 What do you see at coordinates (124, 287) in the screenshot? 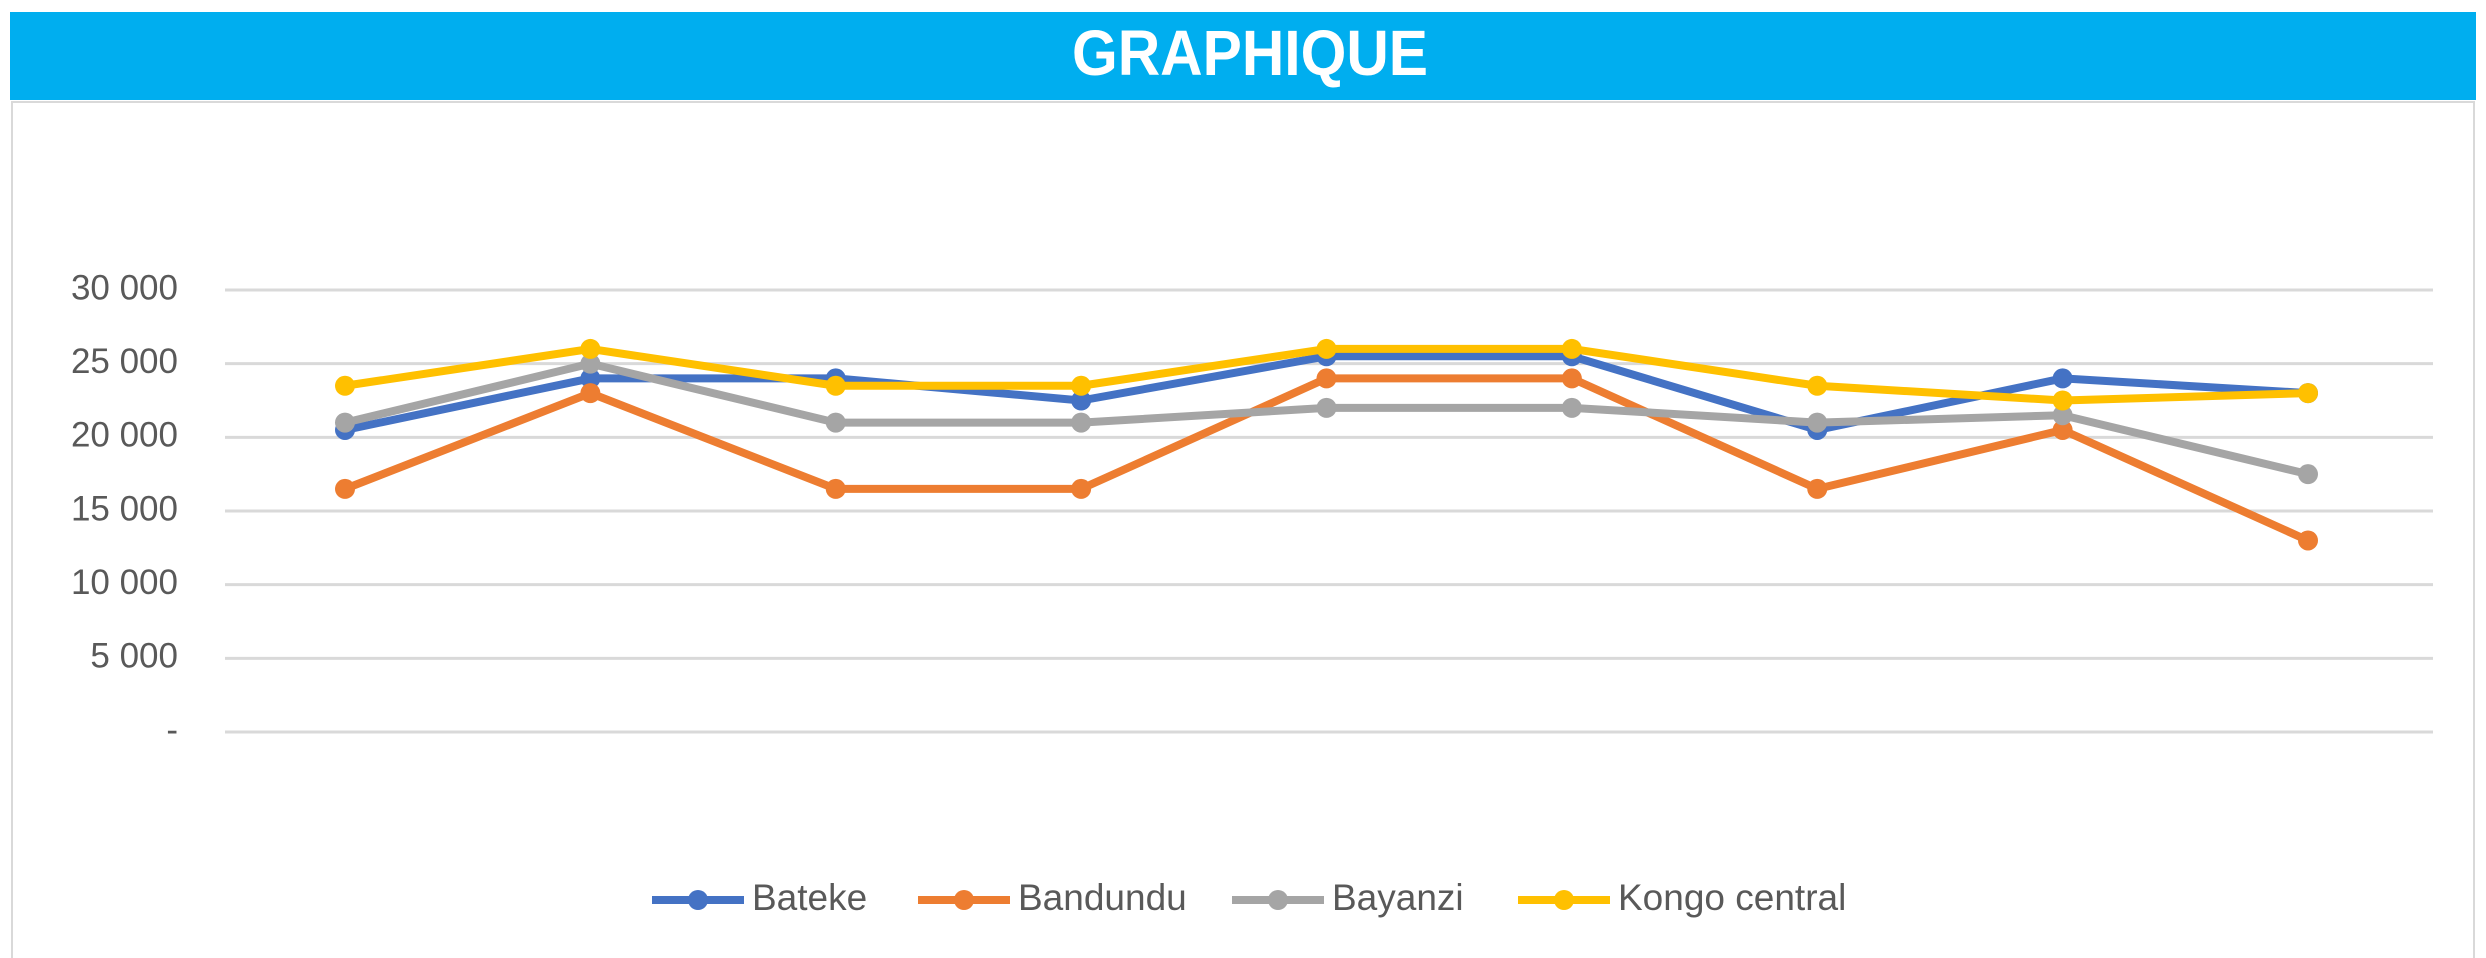
I see `y-tick-label: 30 000` at bounding box center [124, 287].